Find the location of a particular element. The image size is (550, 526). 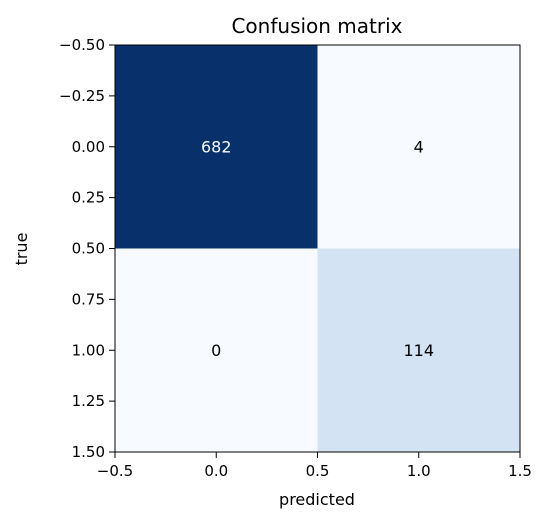

y-tick-label: 0.50 is located at coordinates (88, 249).